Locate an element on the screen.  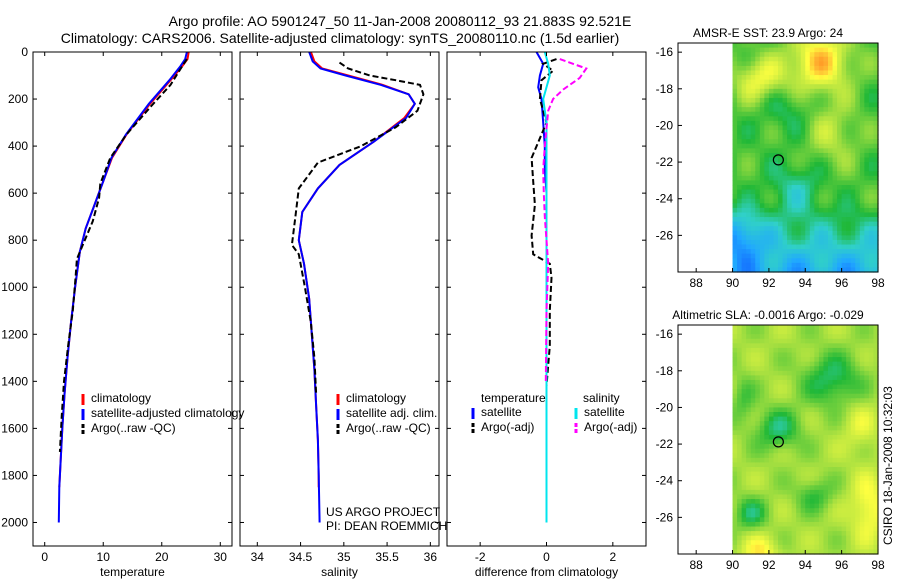
temperature-series-satellite-adjusted-climatology is located at coordinates (122, 287).